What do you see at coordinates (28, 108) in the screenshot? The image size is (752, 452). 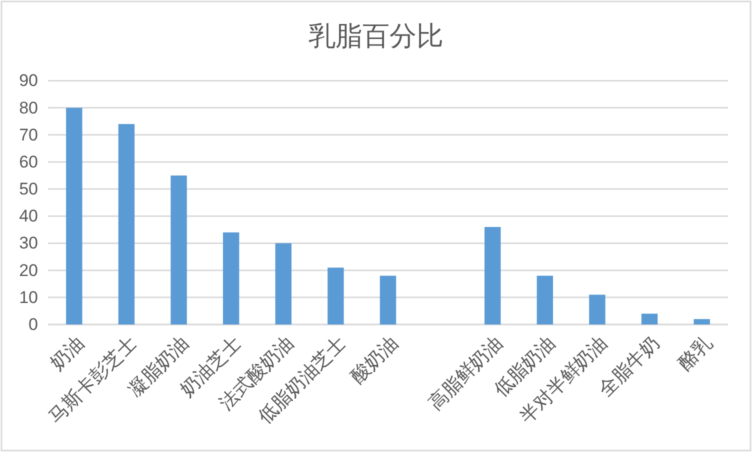 I see `y-tick-label: 80` at bounding box center [28, 108].